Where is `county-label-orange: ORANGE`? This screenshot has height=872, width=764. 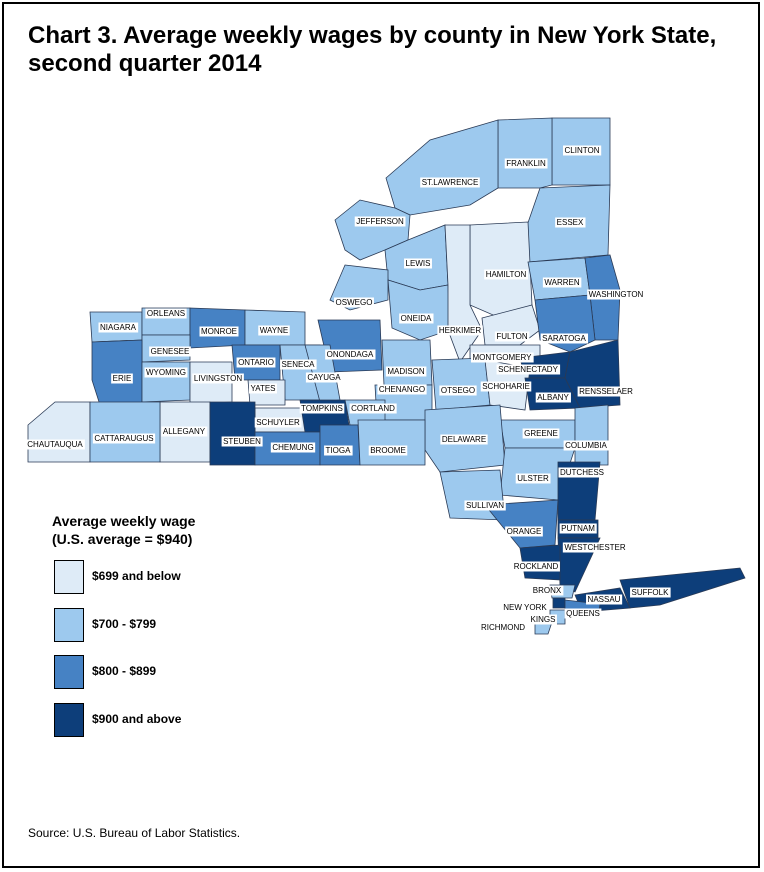
county-label-orange: ORANGE is located at coordinates (524, 531).